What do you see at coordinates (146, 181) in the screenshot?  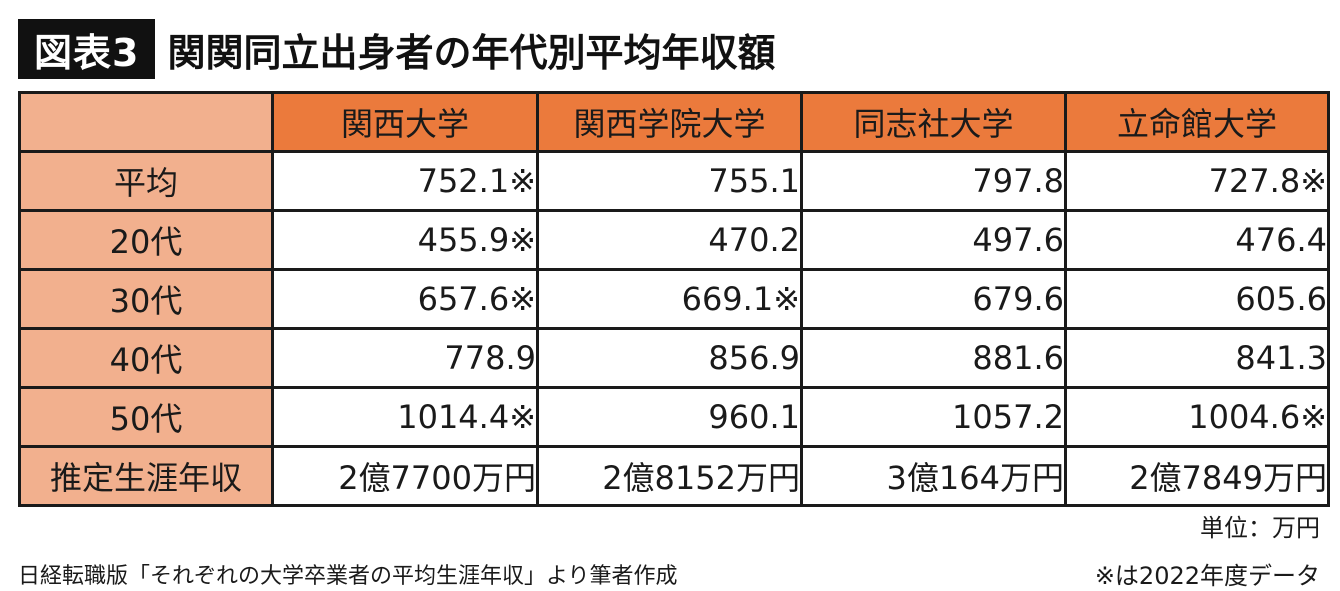 I see `row-header: 平均` at bounding box center [146, 181].